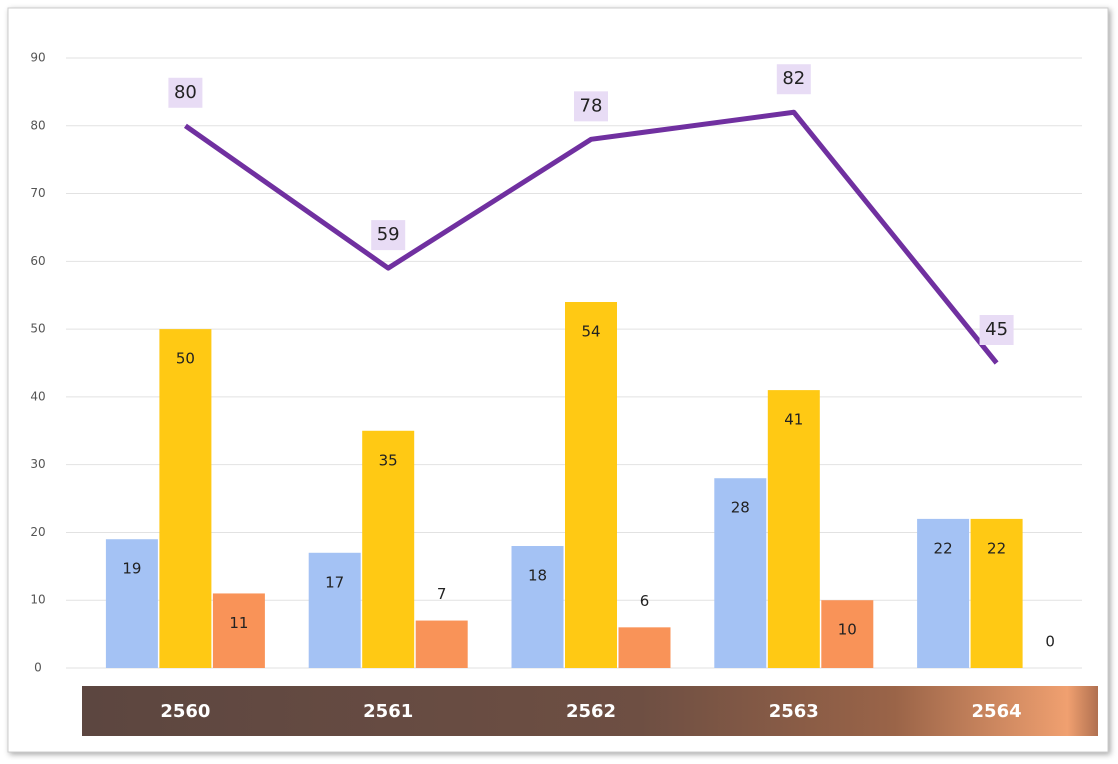  I want to click on y-tick-label: 90, so click(37, 58).